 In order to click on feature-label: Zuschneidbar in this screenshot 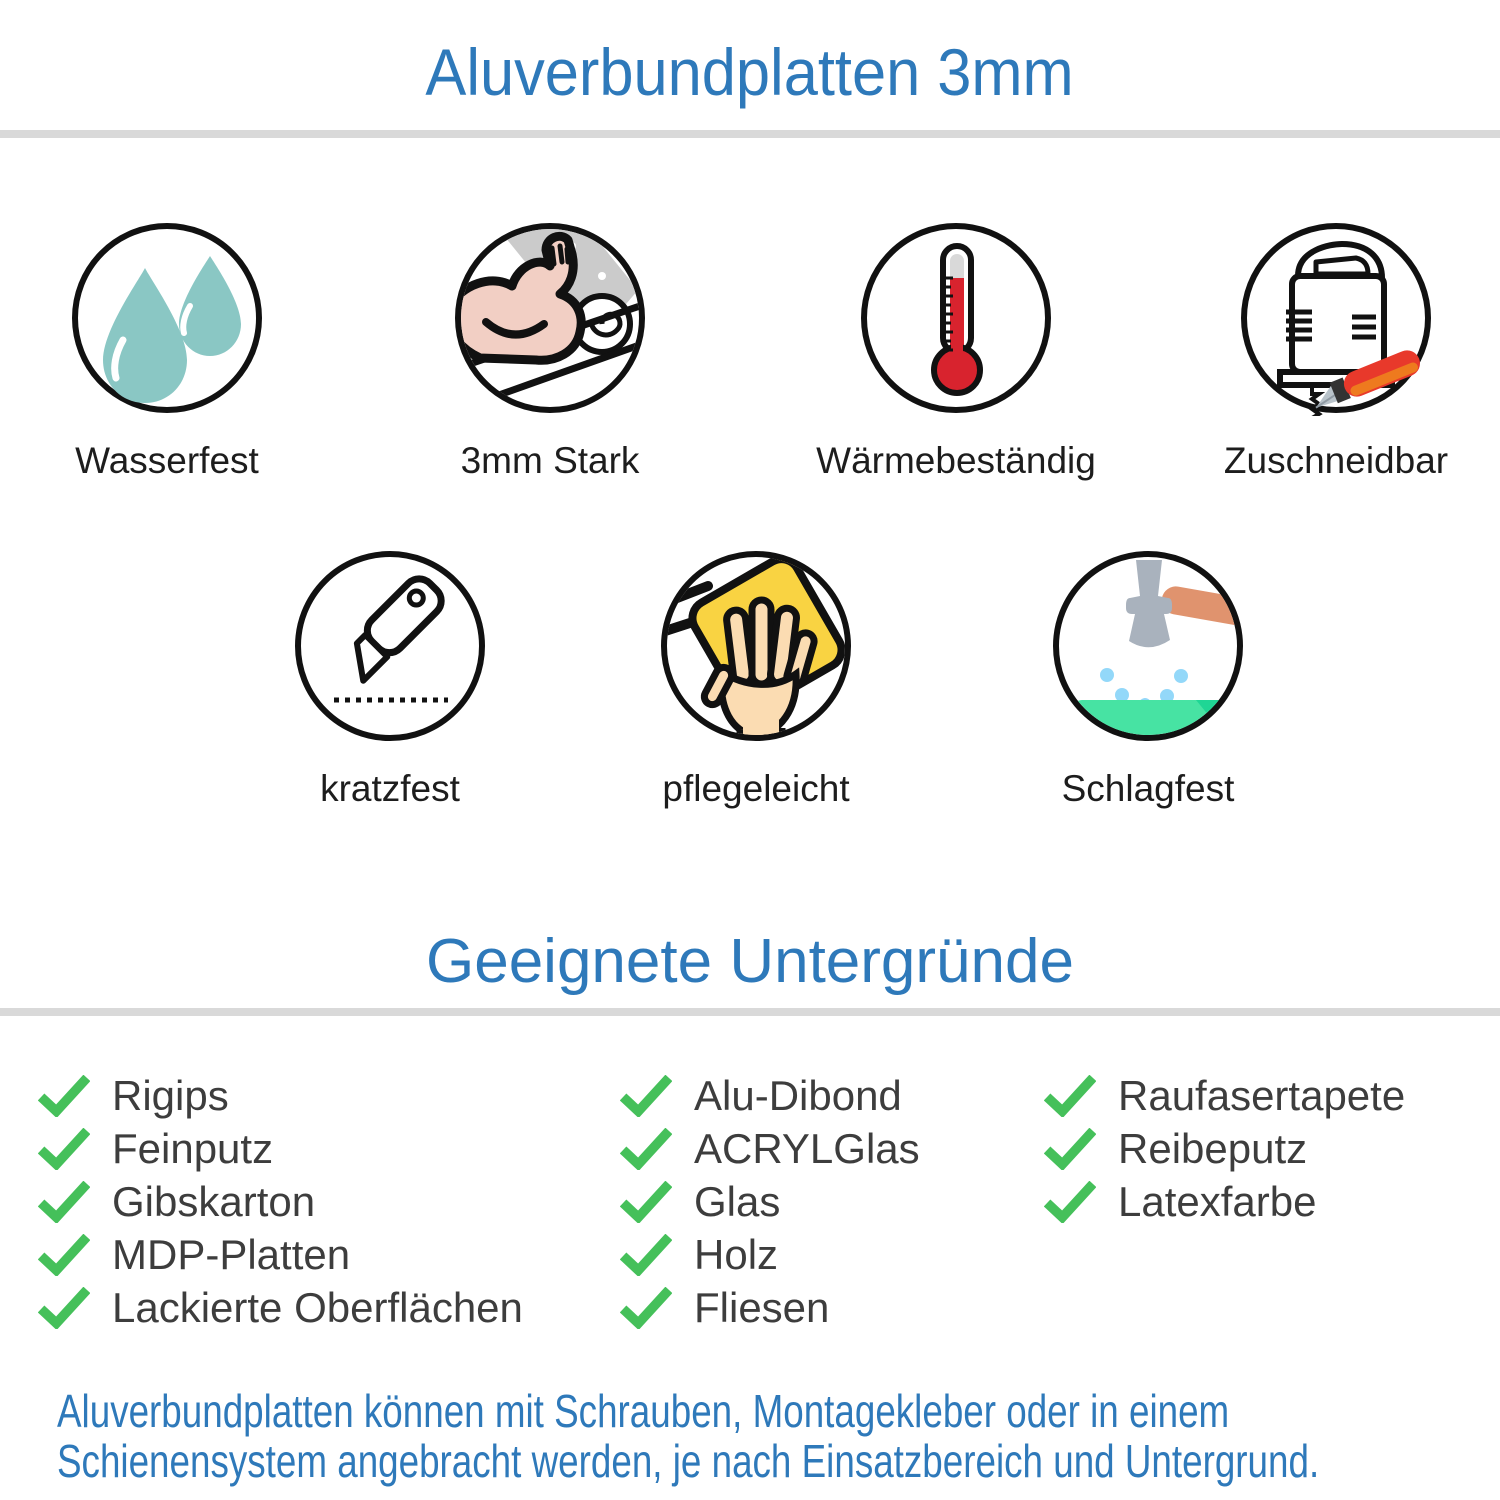, I will do `click(1336, 460)`.